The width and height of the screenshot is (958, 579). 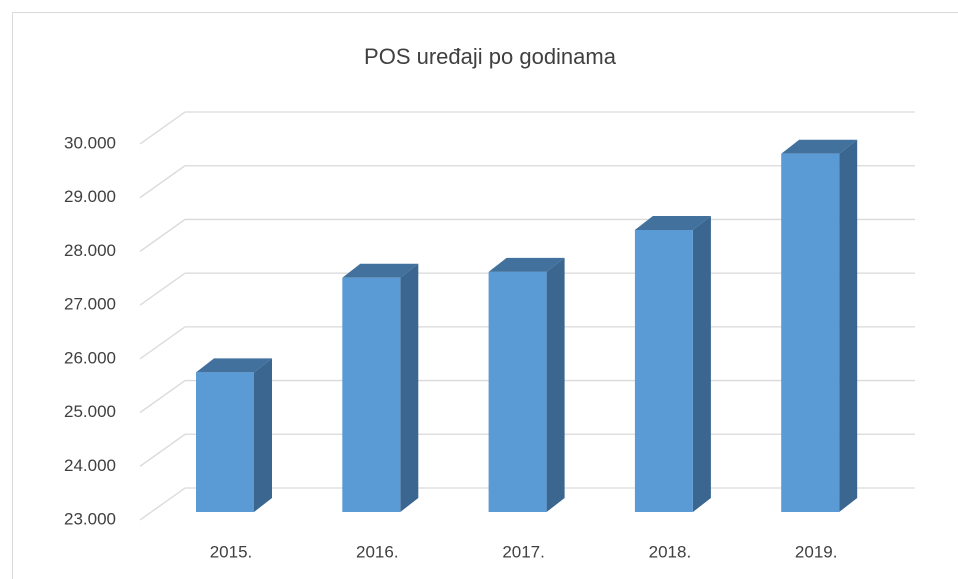 I want to click on chart-title: POS uređaji po godinama, so click(x=490, y=56).